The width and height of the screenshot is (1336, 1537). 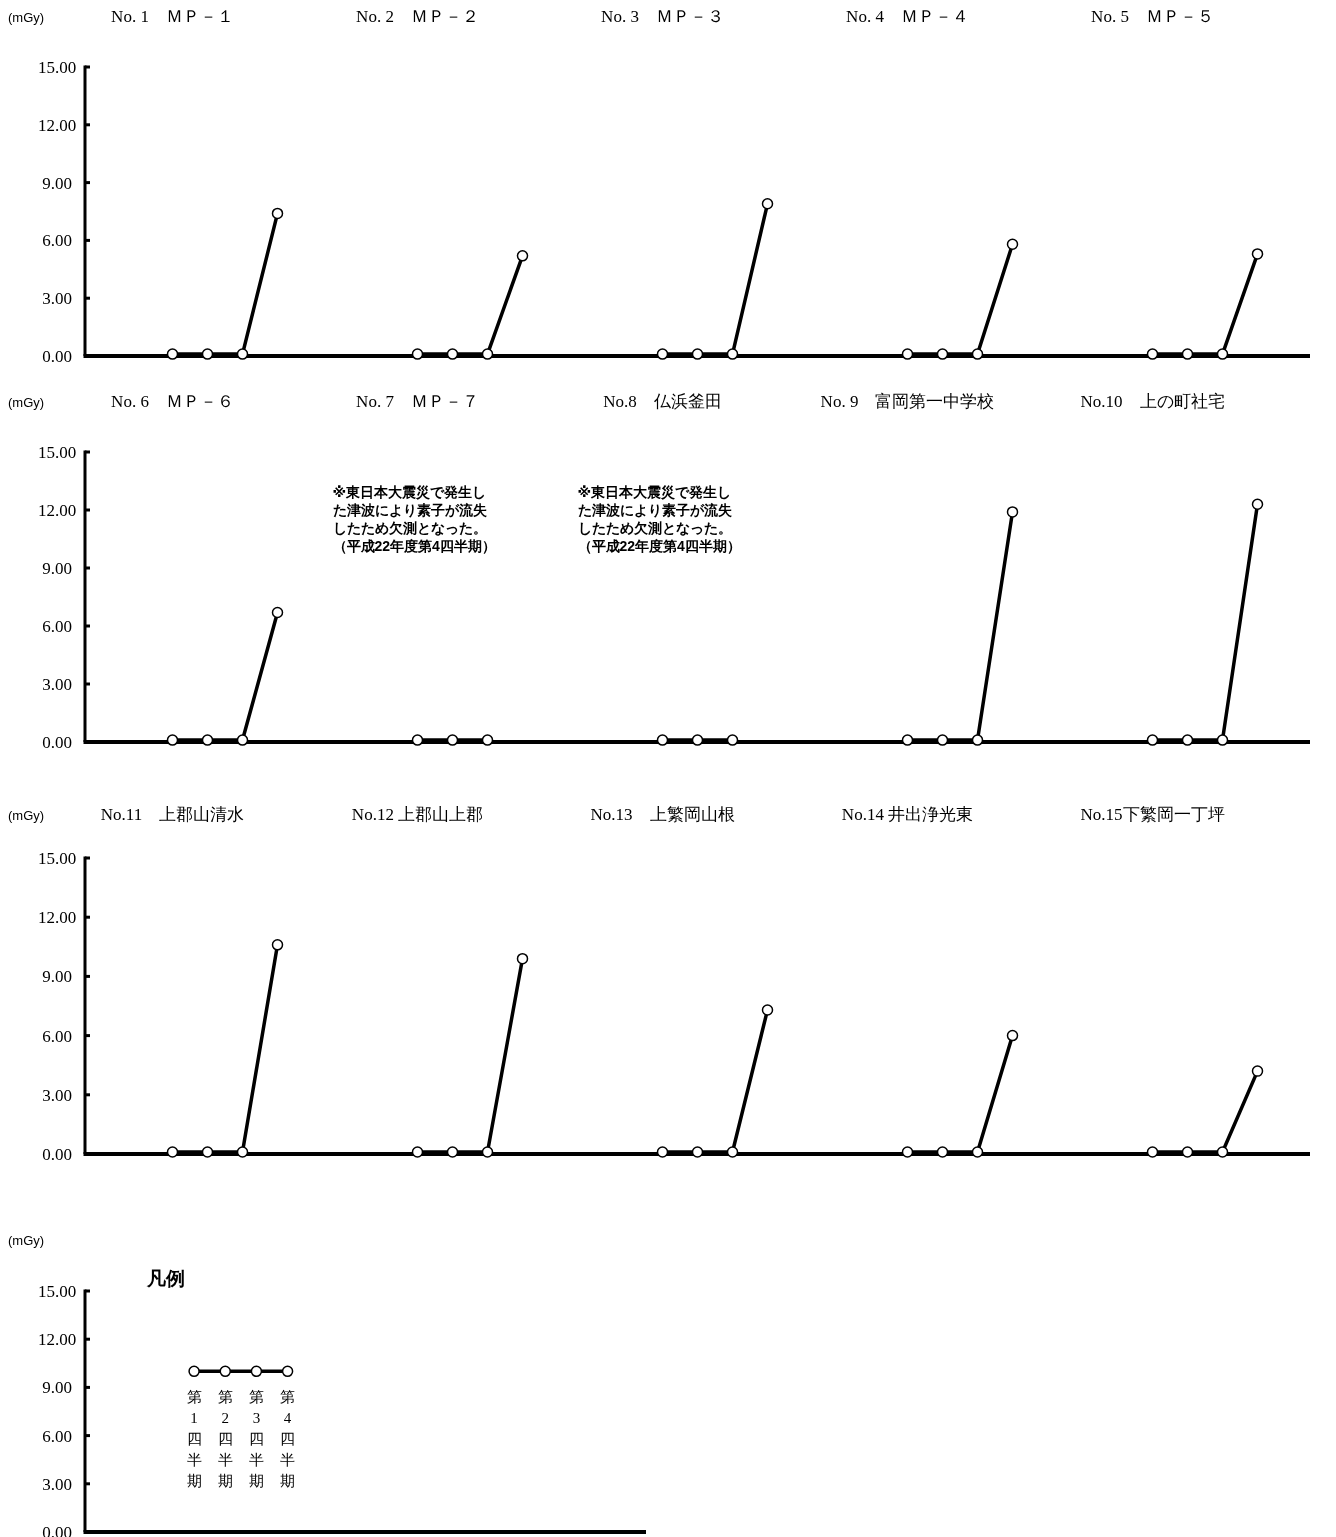 What do you see at coordinates (1152, 814) in the screenshot?
I see `x-tick-label: No.15下繁岡一丁坪` at bounding box center [1152, 814].